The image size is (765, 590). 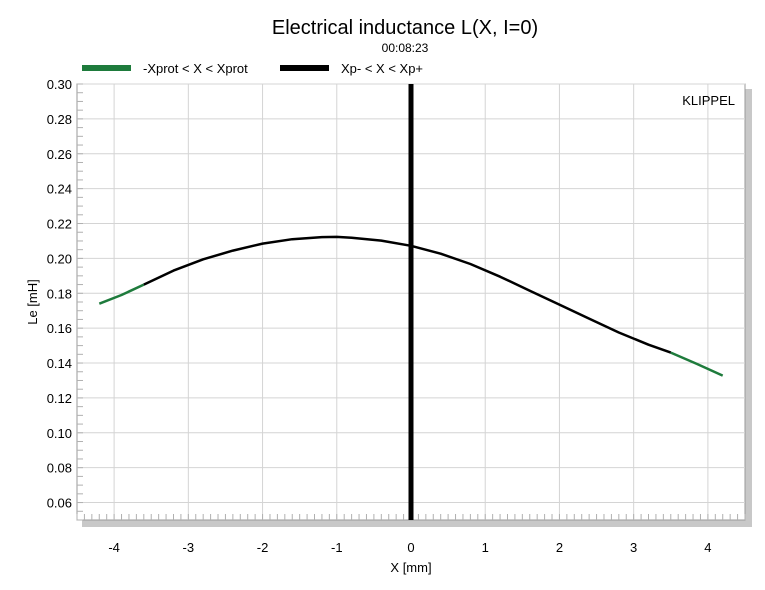 I want to click on y-axis-label: Le [mH], so click(x=32, y=302).